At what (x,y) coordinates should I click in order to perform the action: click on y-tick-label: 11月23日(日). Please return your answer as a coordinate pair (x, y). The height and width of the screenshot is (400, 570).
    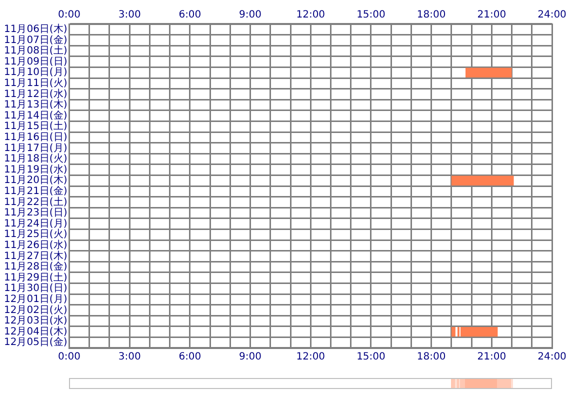
    Looking at the image, I should click on (36, 213).